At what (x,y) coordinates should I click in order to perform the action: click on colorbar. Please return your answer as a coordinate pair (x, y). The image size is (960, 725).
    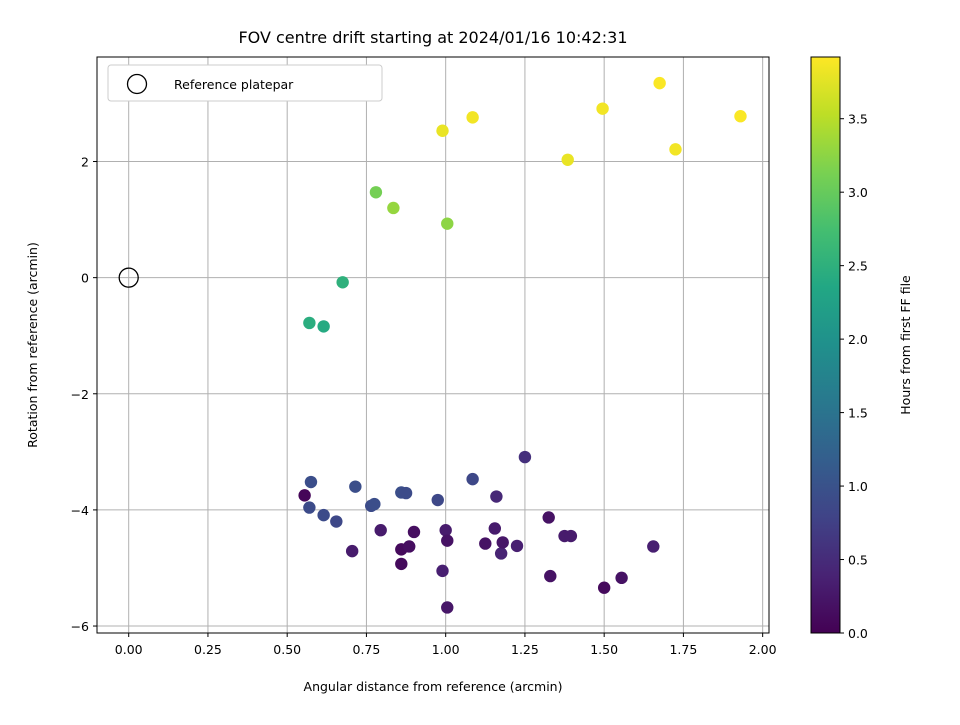
    Looking at the image, I should click on (825, 345).